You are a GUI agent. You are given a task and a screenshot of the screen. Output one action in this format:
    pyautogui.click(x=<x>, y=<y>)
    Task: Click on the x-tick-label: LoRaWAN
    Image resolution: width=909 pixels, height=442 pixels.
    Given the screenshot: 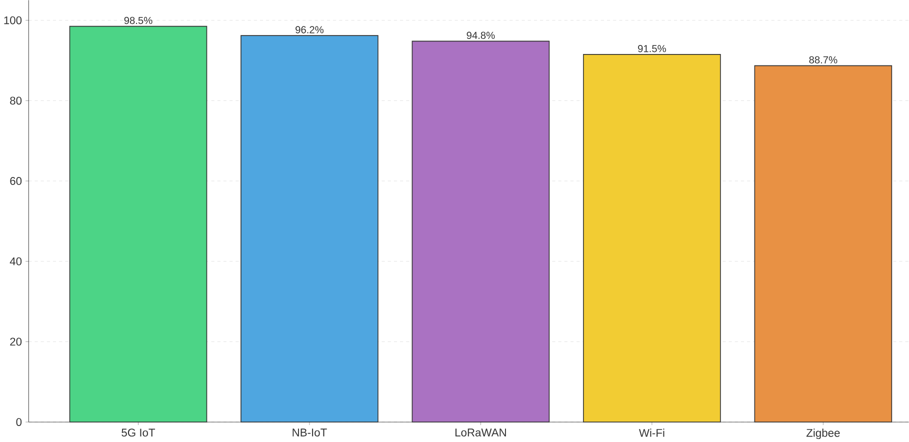 What is the action you would take?
    pyautogui.click(x=480, y=432)
    